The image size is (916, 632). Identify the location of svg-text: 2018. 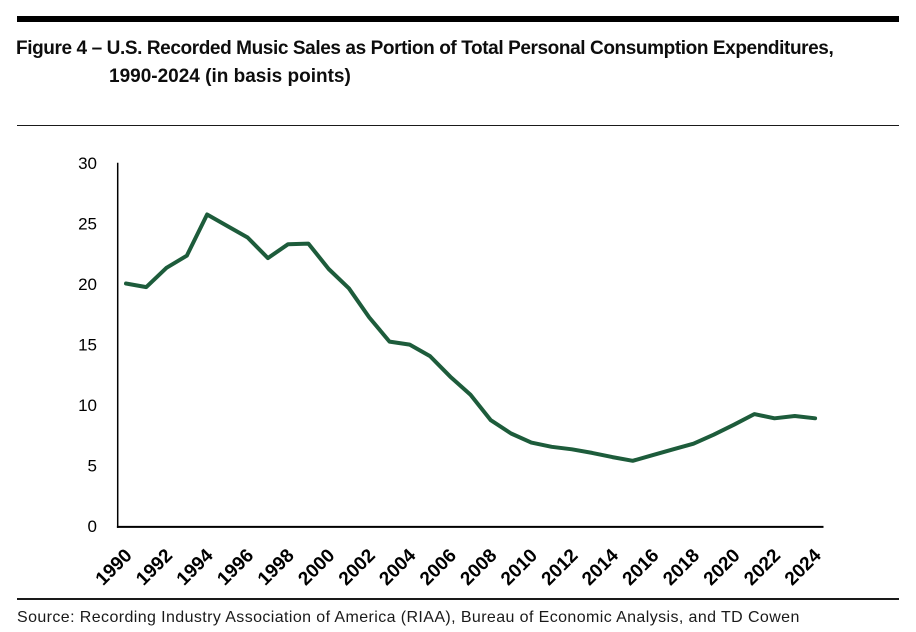
(681, 567).